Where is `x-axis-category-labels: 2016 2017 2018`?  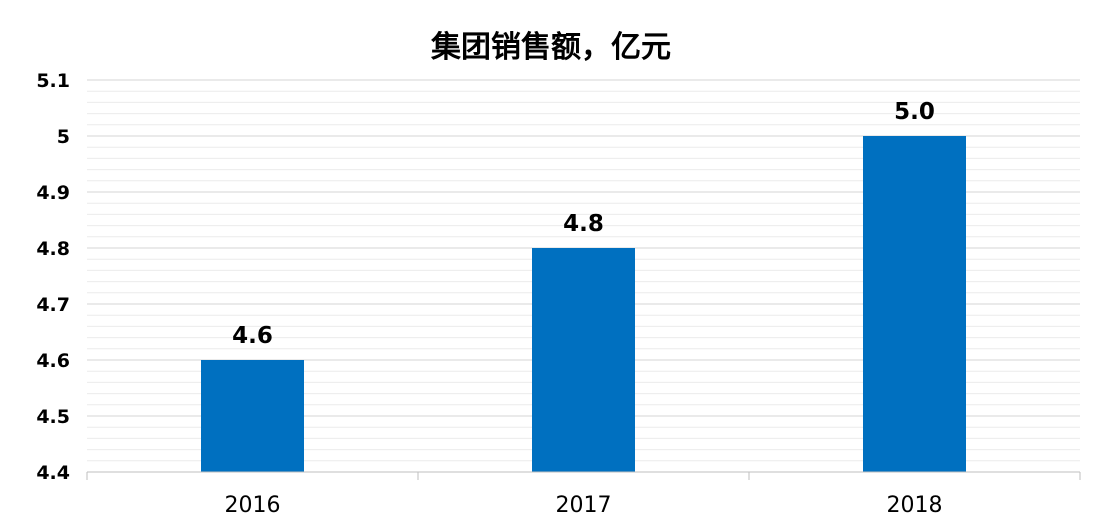
x-axis-category-labels: 2016 2017 2018 is located at coordinates (584, 505).